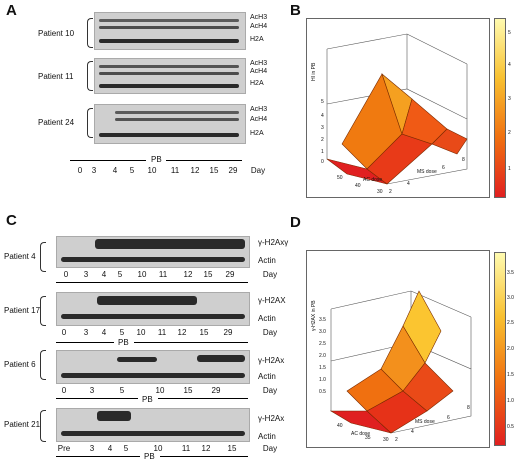 This screenshot has width=520, height=464. What do you see at coordinates (322, 116) in the screenshot?
I see `z-tick: 4` at bounding box center [322, 116].